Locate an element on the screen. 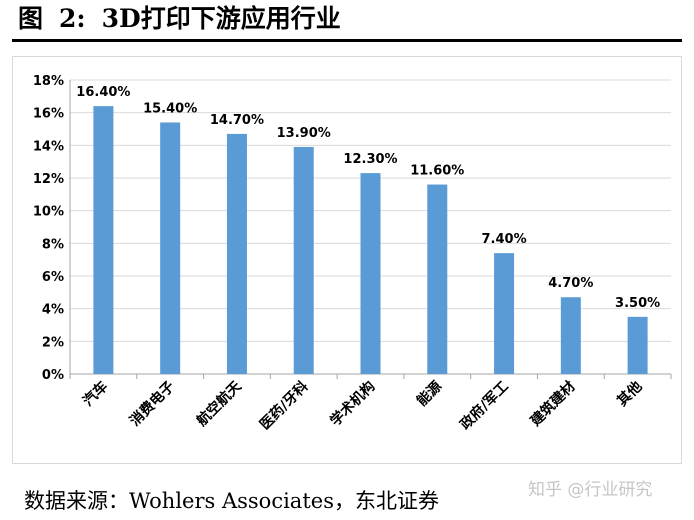 This screenshot has width=694, height=520. category-label: 其他 is located at coordinates (630, 394).